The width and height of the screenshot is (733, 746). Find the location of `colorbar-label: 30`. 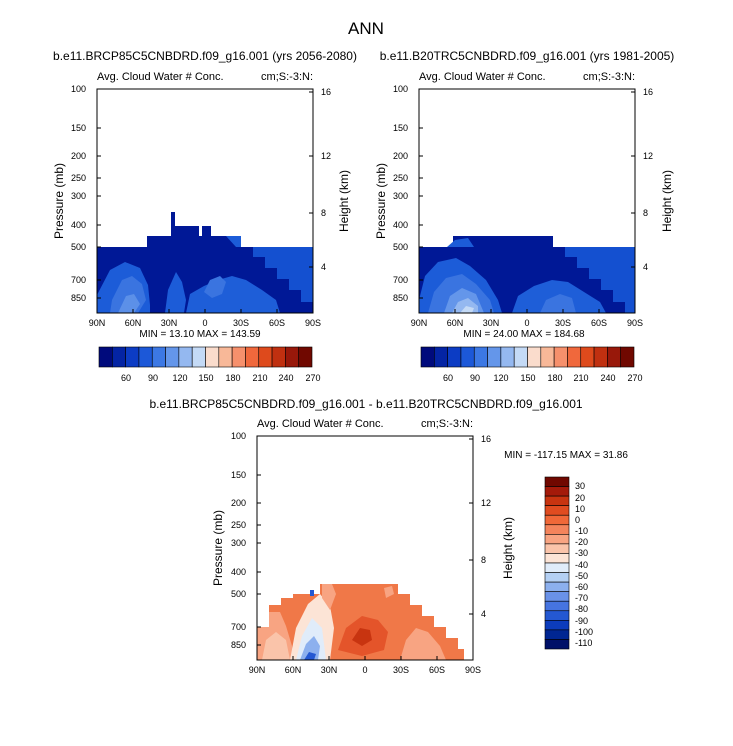

colorbar-label: 30 is located at coordinates (580, 486).